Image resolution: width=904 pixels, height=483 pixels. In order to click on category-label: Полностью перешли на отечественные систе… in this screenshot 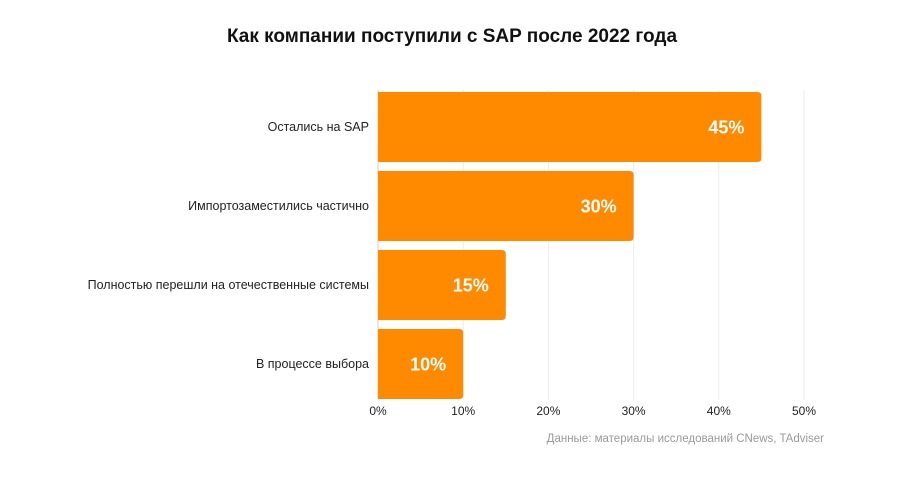, I will do `click(228, 285)`.